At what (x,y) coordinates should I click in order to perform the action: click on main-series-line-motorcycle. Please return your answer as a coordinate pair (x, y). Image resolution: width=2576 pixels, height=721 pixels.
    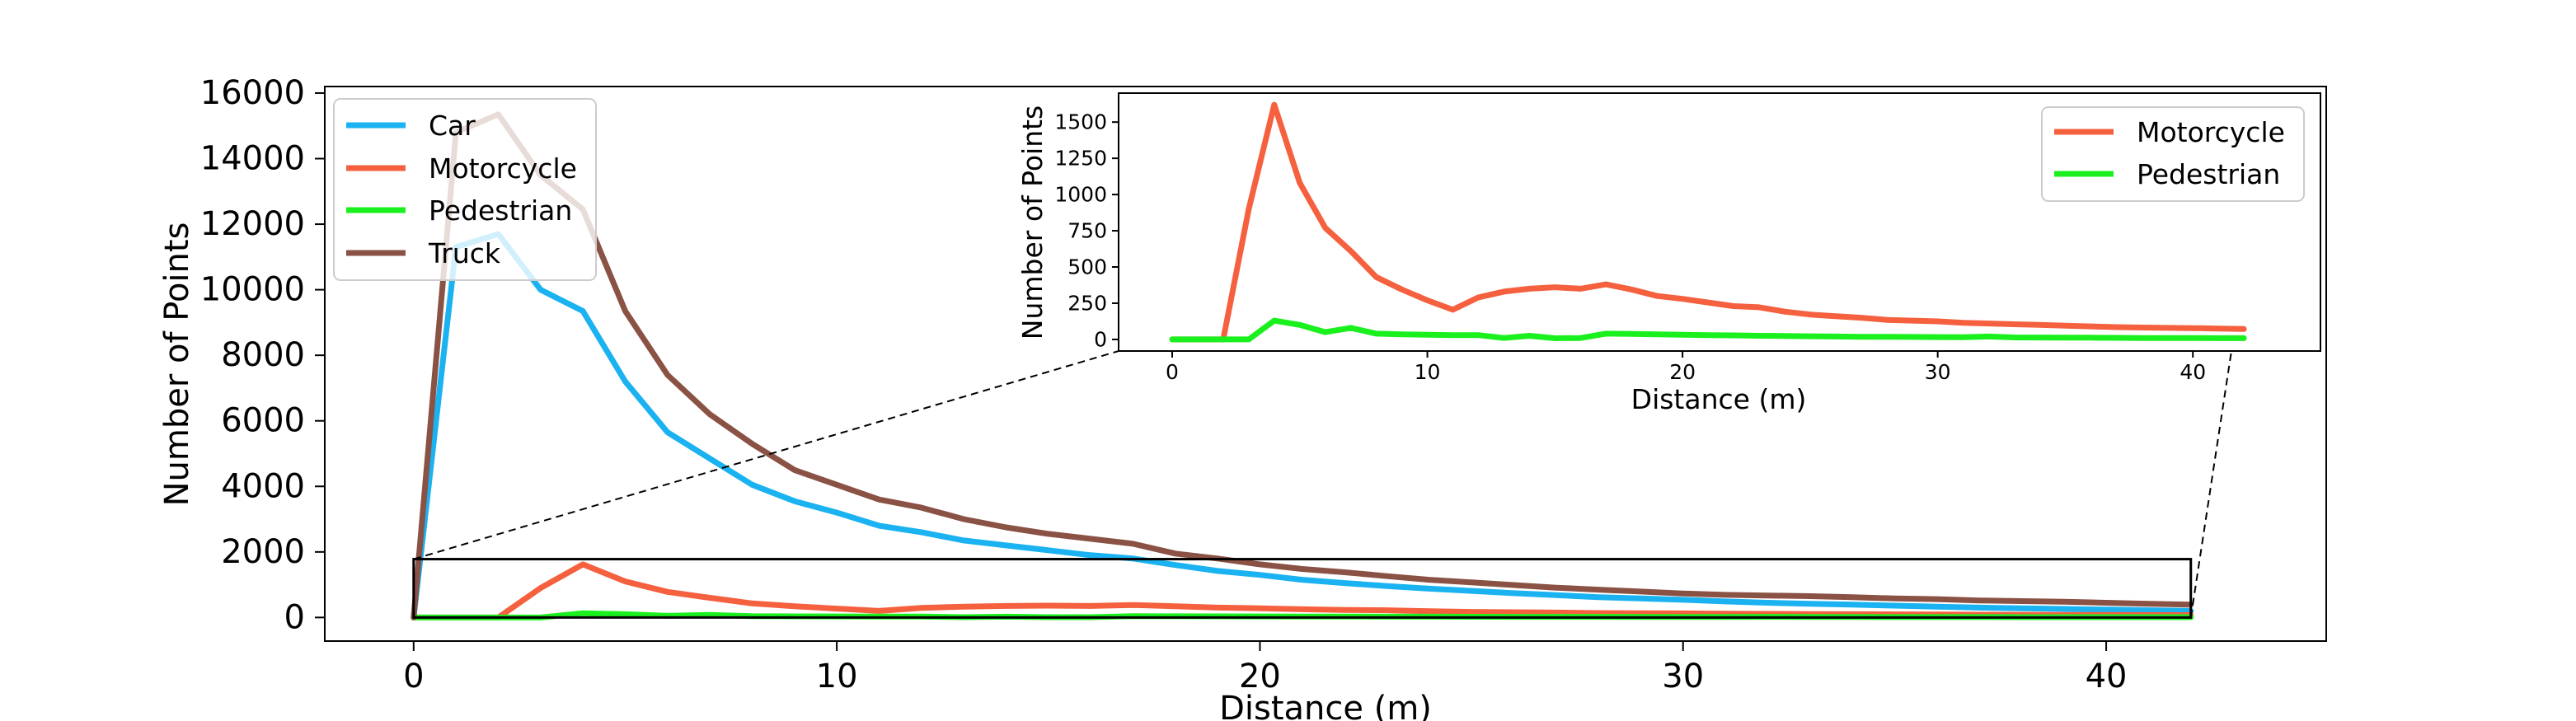
    Looking at the image, I should click on (1302, 590).